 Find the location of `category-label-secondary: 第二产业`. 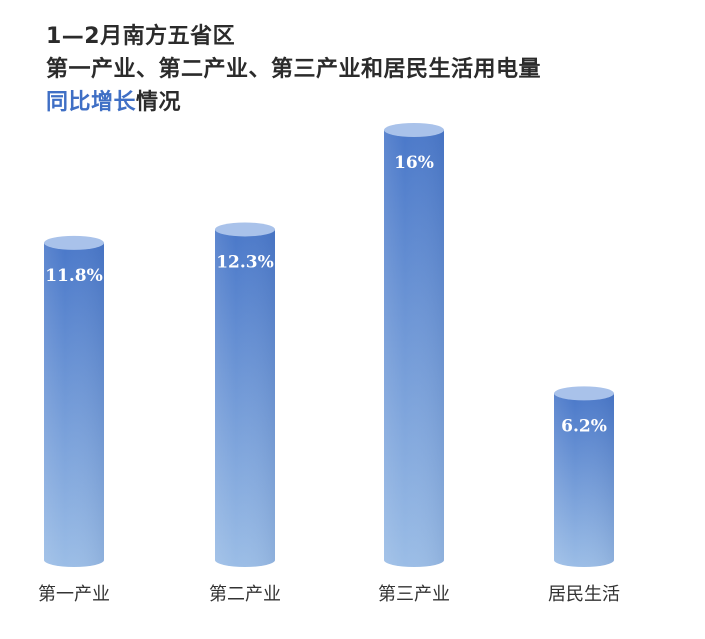

category-label-secondary: 第二产业 is located at coordinates (245, 594).